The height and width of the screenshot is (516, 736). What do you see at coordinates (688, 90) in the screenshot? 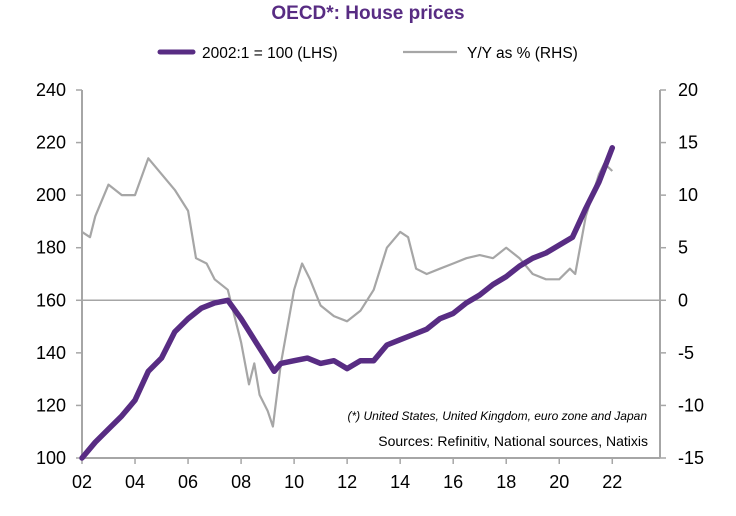
I see `y-right-tick-label: 20` at bounding box center [688, 90].